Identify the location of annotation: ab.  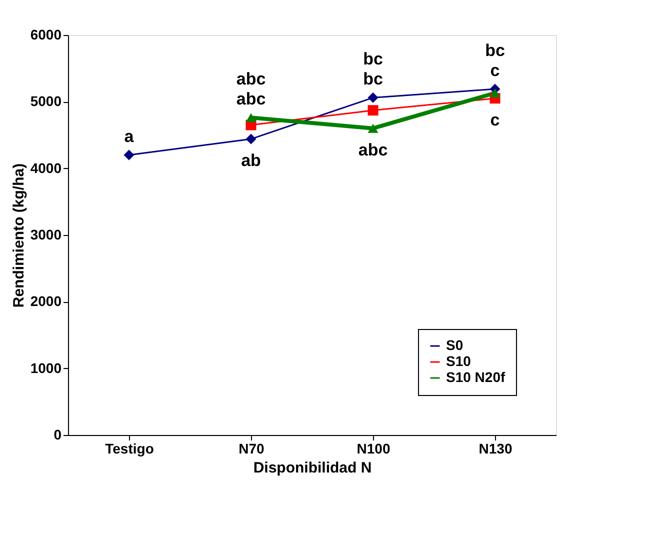
(251, 160).